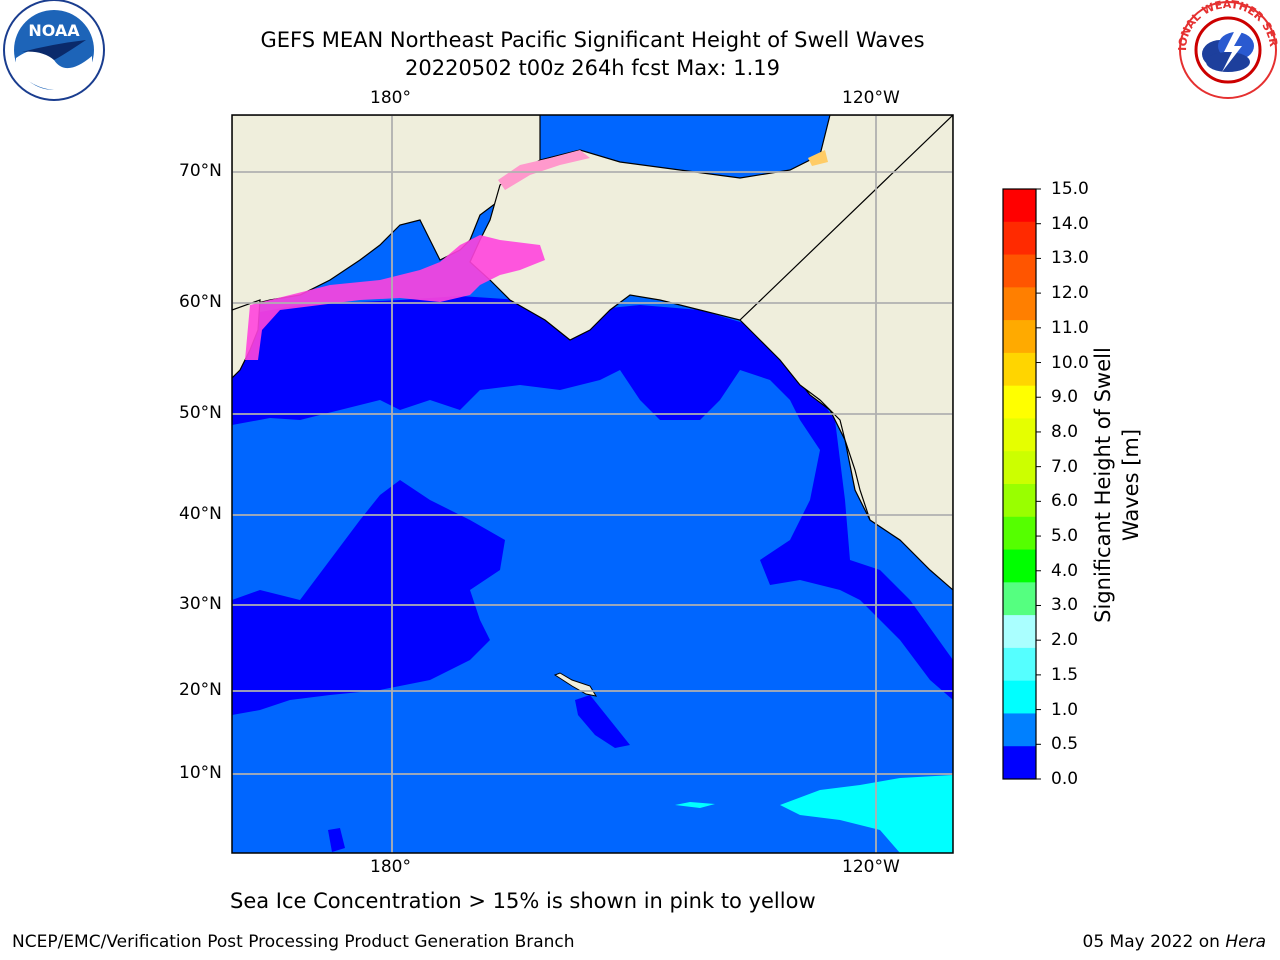 The height and width of the screenshot is (960, 1280). What do you see at coordinates (54, 30) in the screenshot?
I see `noaa-logo-text: NOAA` at bounding box center [54, 30].